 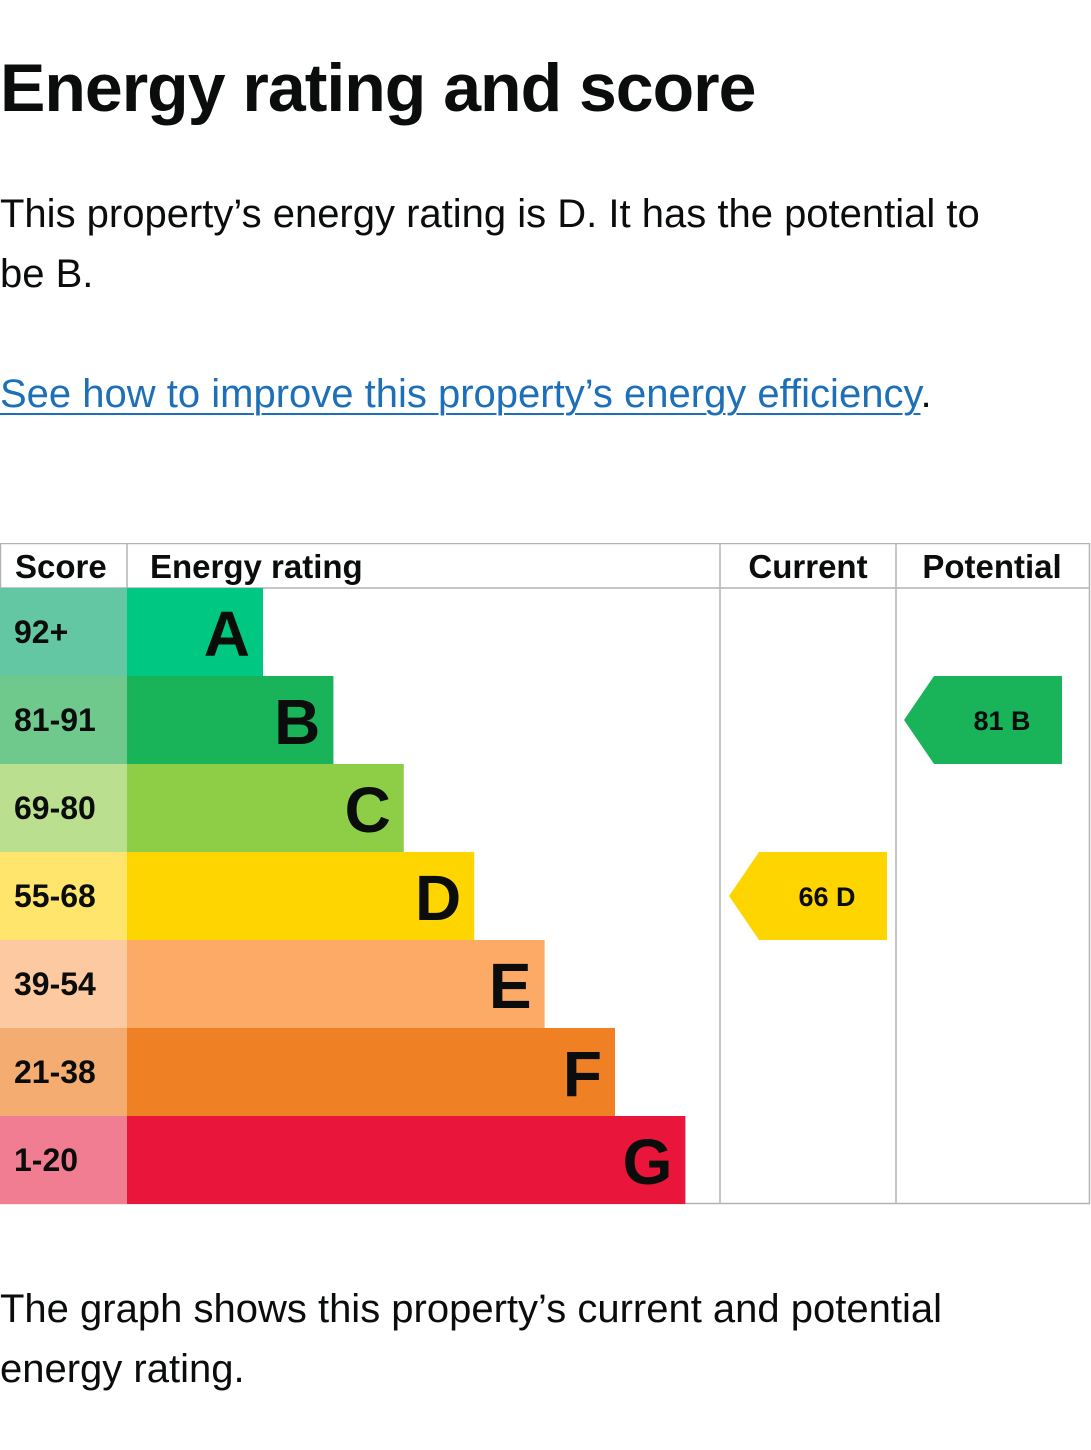 I want to click on score-cell-e, so click(x=63, y=984).